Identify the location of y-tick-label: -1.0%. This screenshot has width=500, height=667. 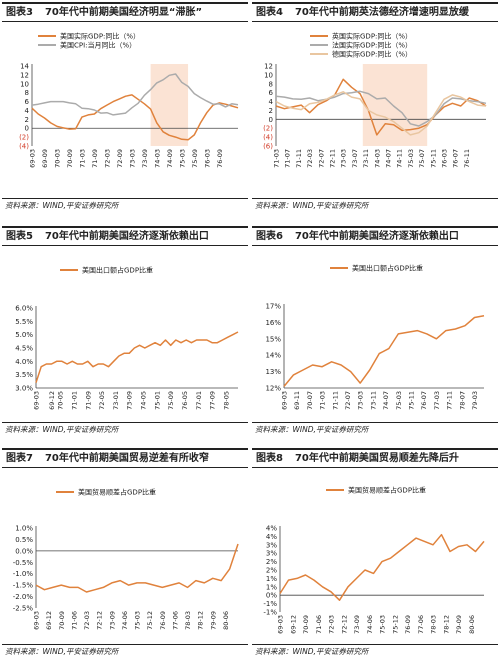
(23, 574).